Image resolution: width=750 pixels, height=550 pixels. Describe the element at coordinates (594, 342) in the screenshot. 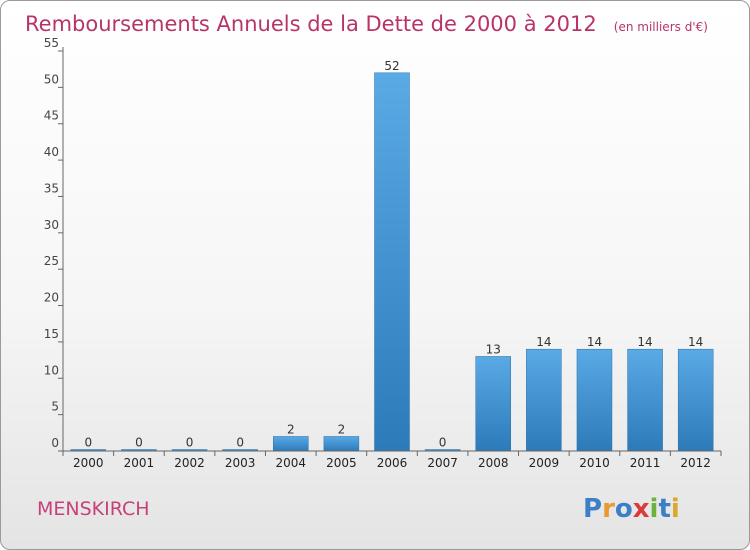

I see `data-label-2010: 14` at that location.